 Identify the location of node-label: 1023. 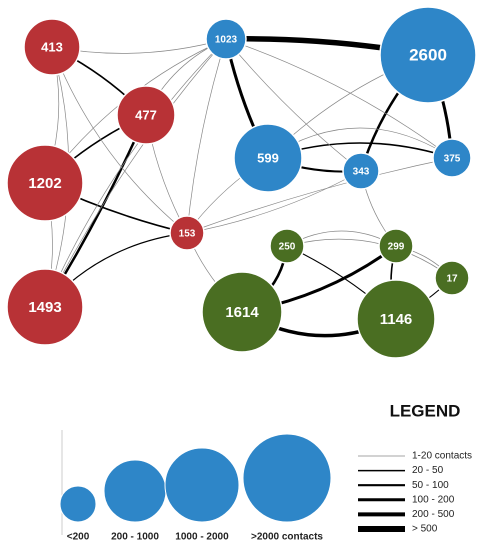
(226, 40).